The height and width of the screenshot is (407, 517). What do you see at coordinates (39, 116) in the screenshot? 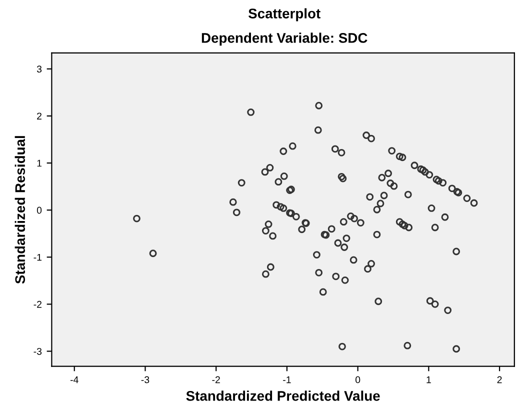
I see `y-tick-label: 2` at bounding box center [39, 116].